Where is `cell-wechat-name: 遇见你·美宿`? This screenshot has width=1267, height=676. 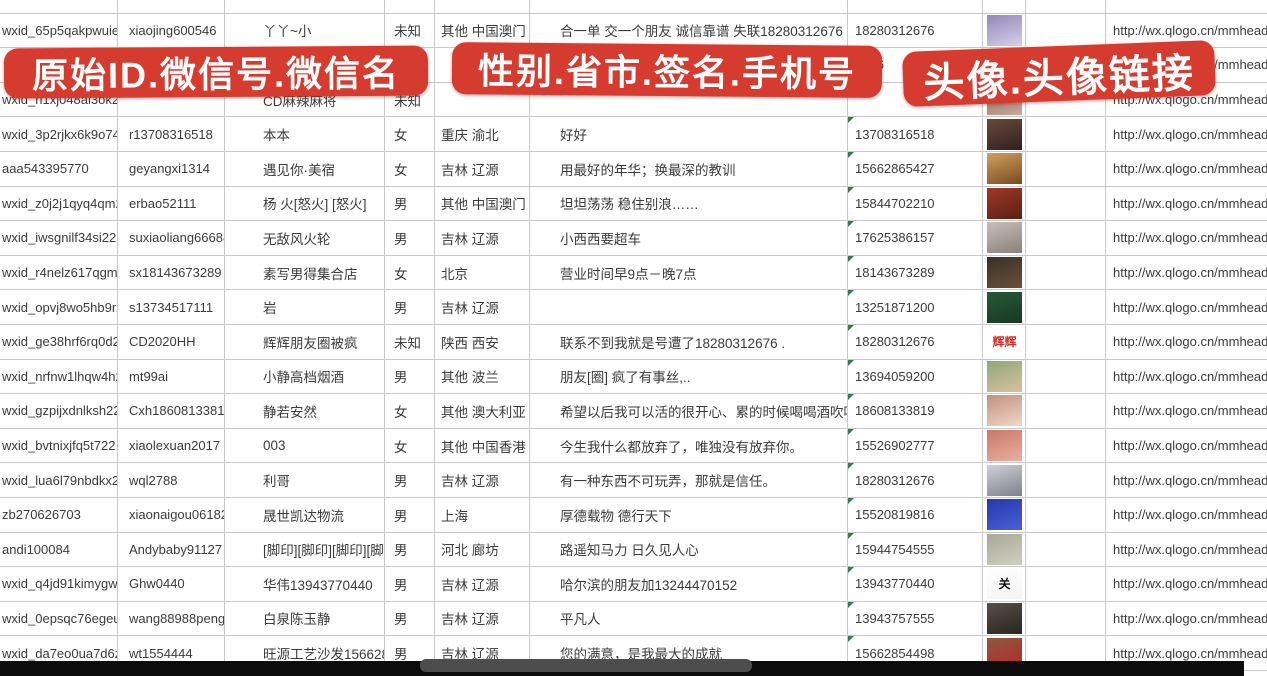
cell-wechat-name: 遇见你·美宿 is located at coordinates (305, 168).